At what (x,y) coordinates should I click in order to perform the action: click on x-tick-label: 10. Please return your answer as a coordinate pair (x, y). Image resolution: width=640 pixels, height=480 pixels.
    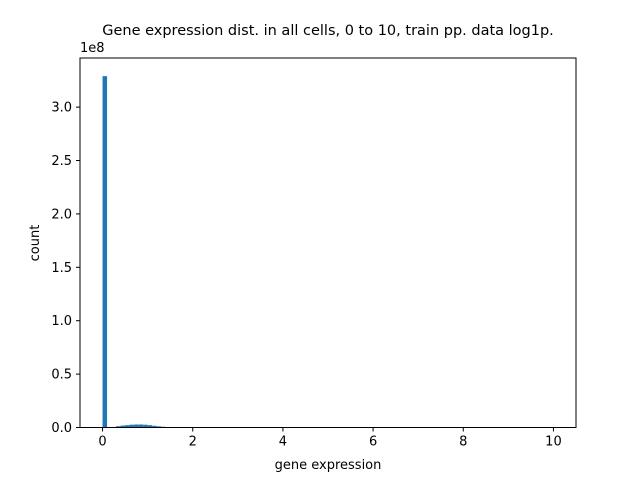
    Looking at the image, I should click on (553, 442).